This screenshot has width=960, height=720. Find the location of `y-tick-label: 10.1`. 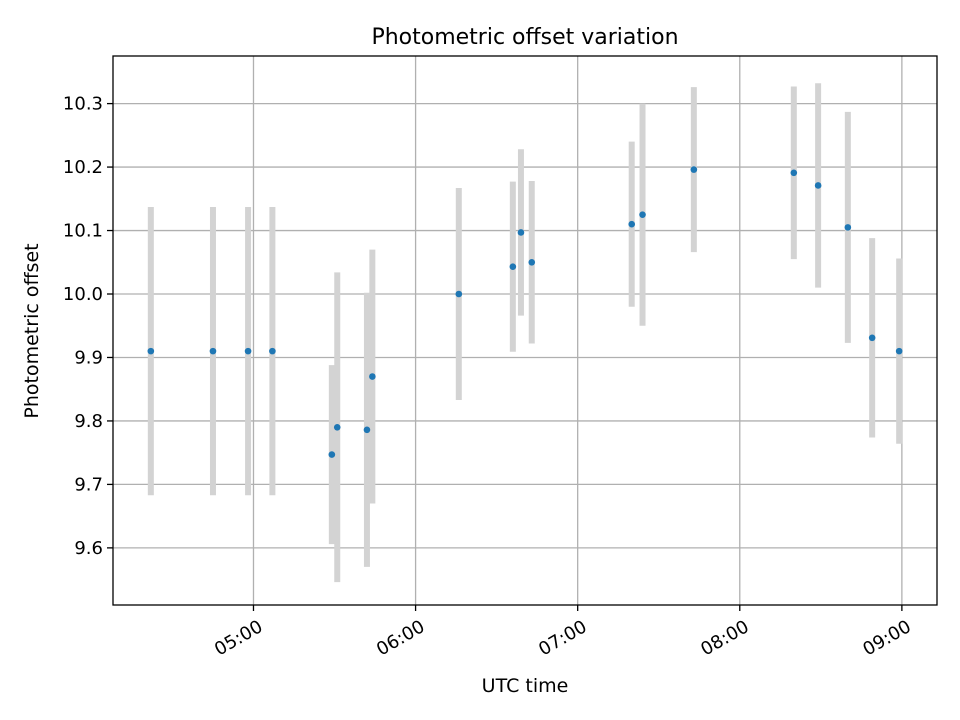

y-tick-label: 10.1 is located at coordinates (83, 231).